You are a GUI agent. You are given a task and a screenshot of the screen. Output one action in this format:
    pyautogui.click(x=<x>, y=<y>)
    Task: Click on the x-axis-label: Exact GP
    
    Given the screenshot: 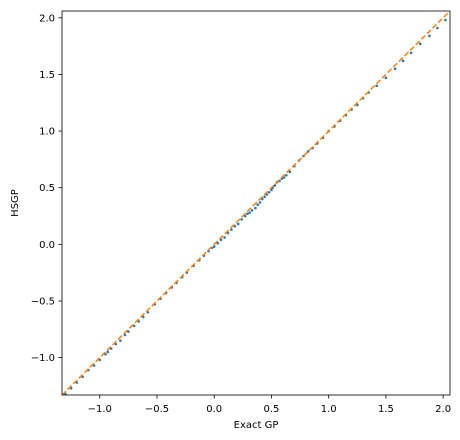 What is the action you would take?
    pyautogui.click(x=256, y=425)
    